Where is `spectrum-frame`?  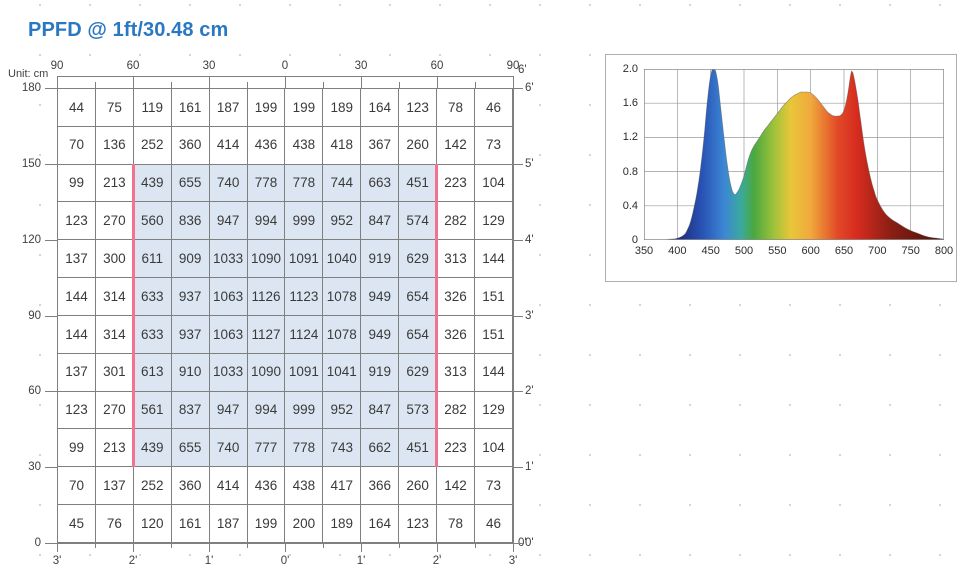 spectrum-frame is located at coordinates (794, 154).